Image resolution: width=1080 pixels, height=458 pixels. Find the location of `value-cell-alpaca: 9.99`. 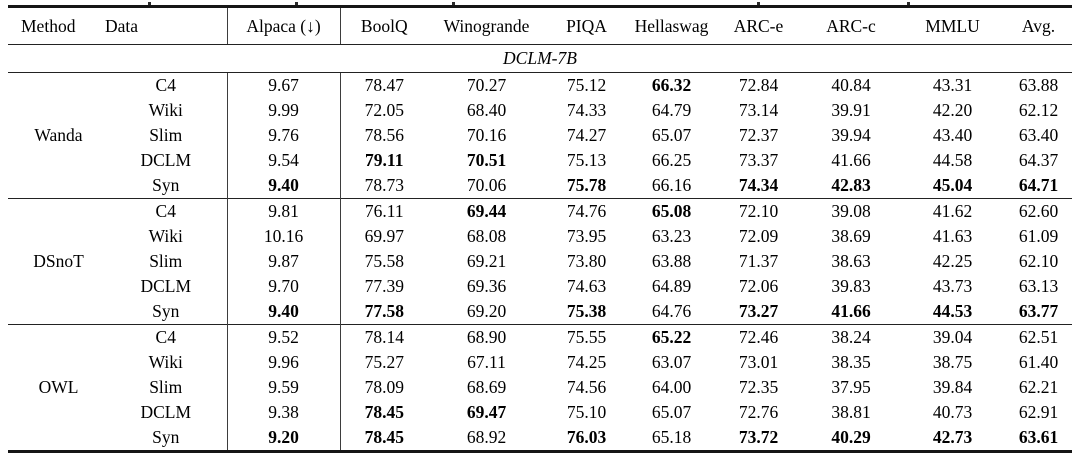

value-cell-alpaca: 9.99 is located at coordinates (283, 110).